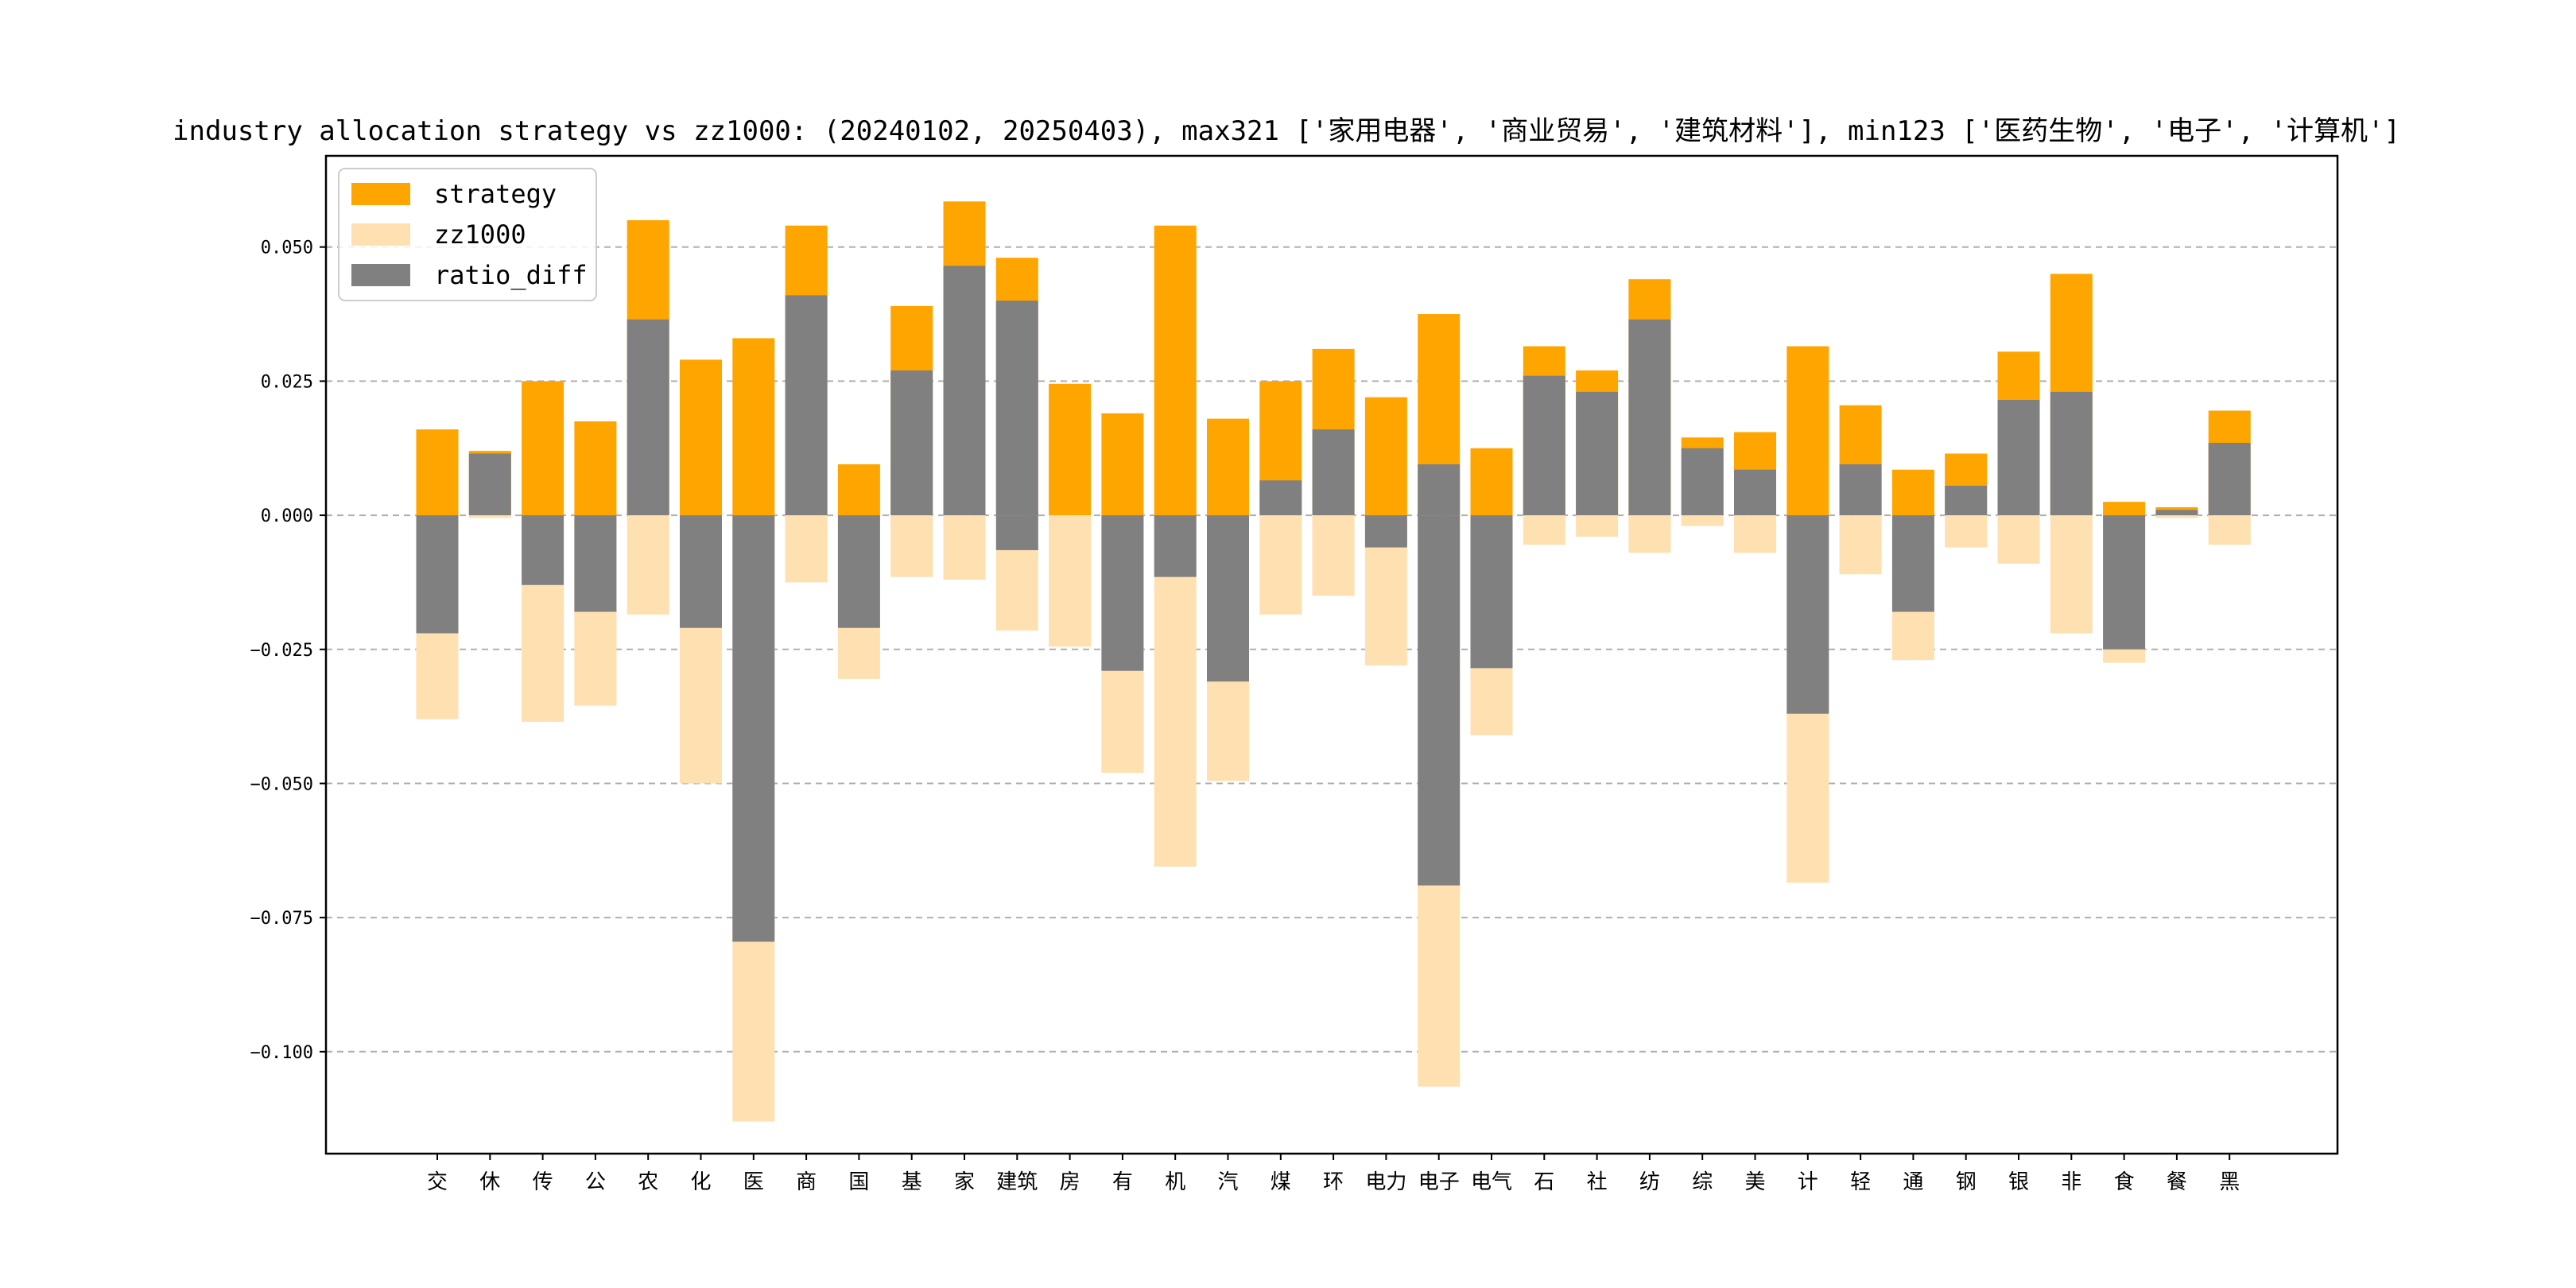  I want to click on x-tick-label: 有, so click(1123, 1182).